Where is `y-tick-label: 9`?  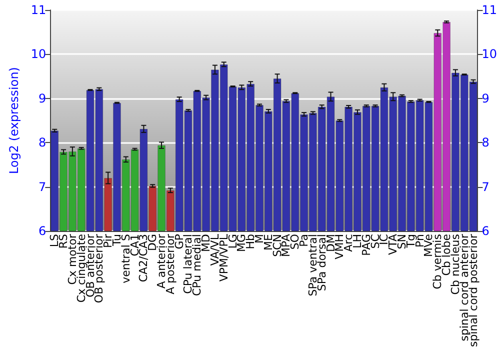
y-tick-label: 9 is located at coordinates (42, 98).